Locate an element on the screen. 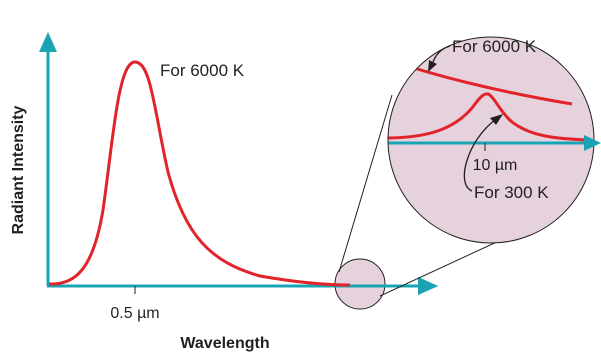 This screenshot has width=601, height=353. y-axis is located at coordinates (48, 159).